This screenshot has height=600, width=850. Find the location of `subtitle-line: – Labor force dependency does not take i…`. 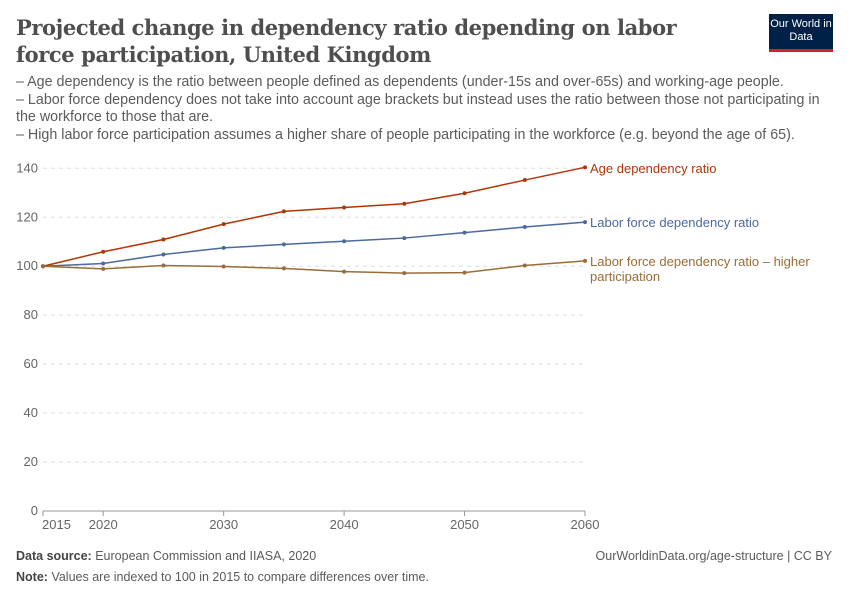

subtitle-line: – Labor force dependency does not take i… is located at coordinates (418, 108).